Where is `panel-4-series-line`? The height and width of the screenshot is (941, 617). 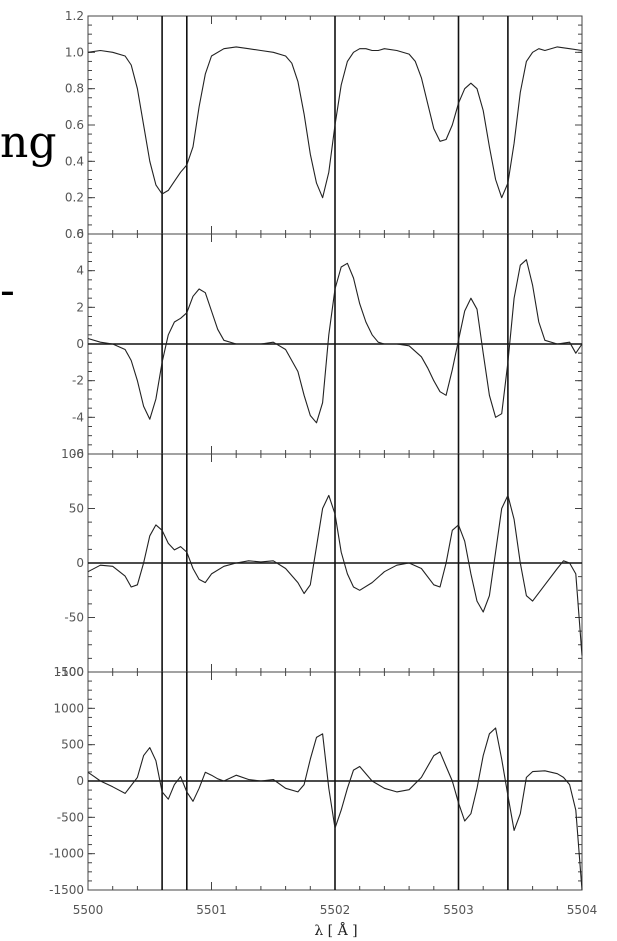
panel-4-series-line is located at coordinates (335, 809).